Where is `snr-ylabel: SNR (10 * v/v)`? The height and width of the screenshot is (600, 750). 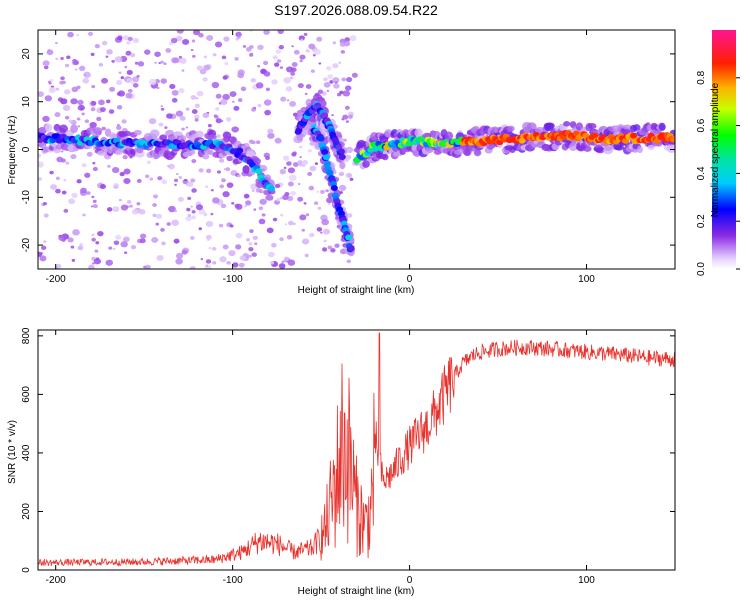 snr-ylabel: SNR (10 * v/v) is located at coordinates (12, 452).